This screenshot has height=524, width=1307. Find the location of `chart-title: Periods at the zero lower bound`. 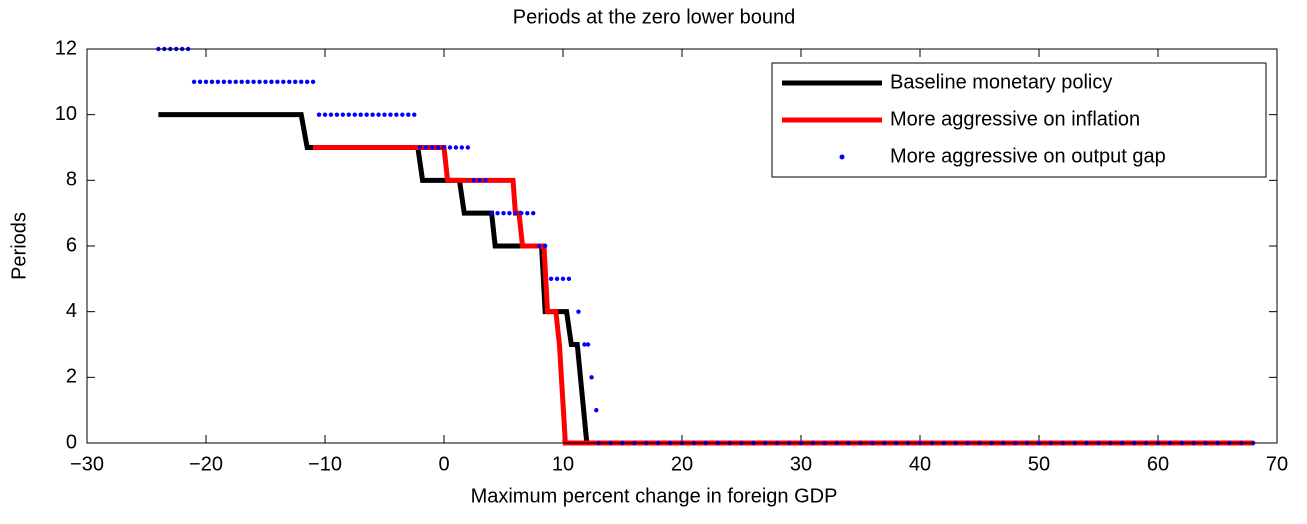

chart-title: Periods at the zero lower bound is located at coordinates (654, 17).